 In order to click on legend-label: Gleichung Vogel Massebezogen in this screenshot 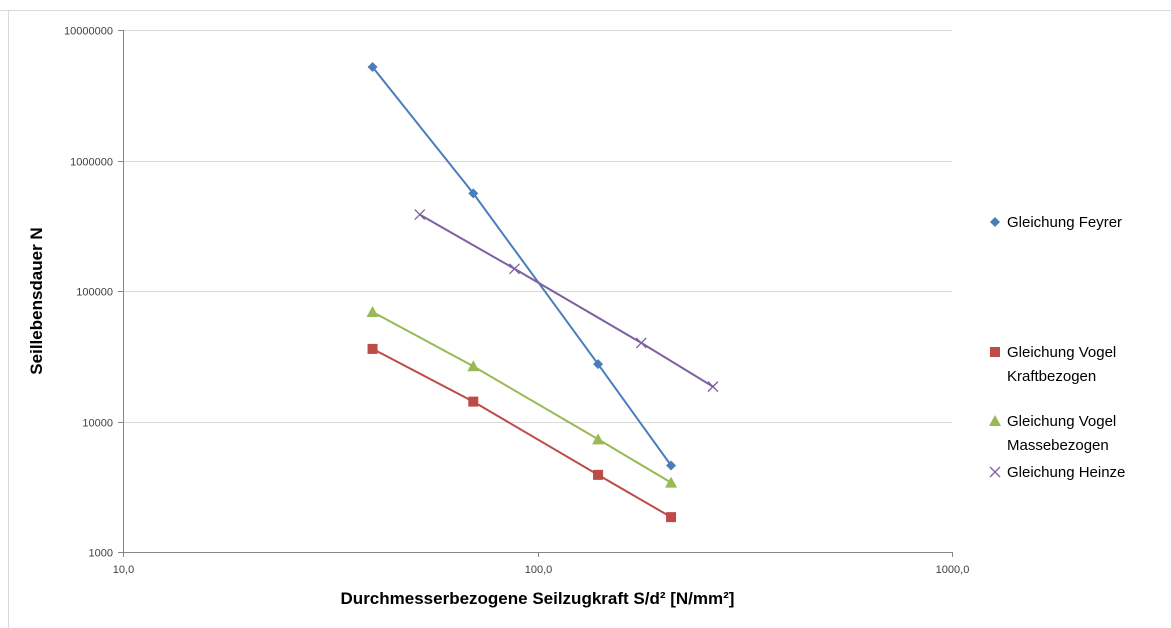, I will do `click(1061, 433)`.